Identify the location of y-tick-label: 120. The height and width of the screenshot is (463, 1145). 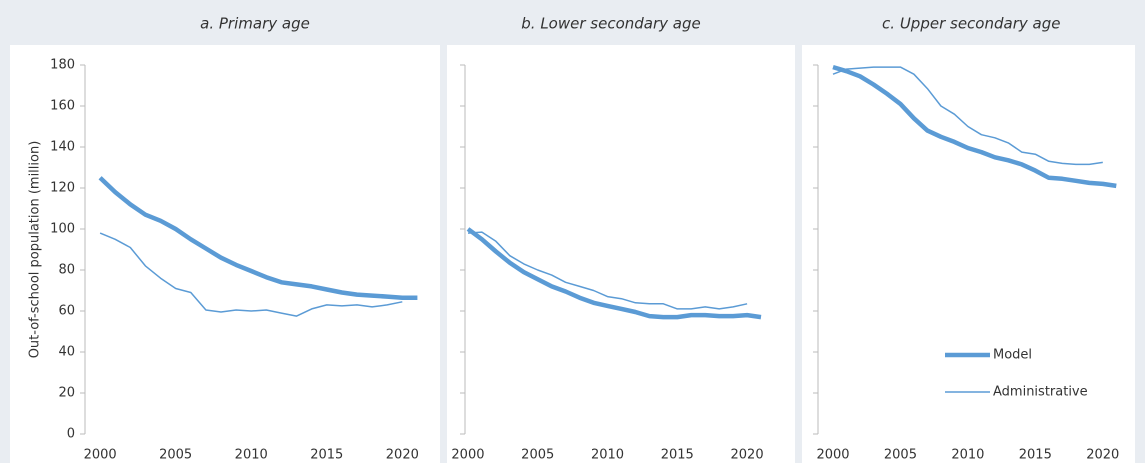
(62, 188).